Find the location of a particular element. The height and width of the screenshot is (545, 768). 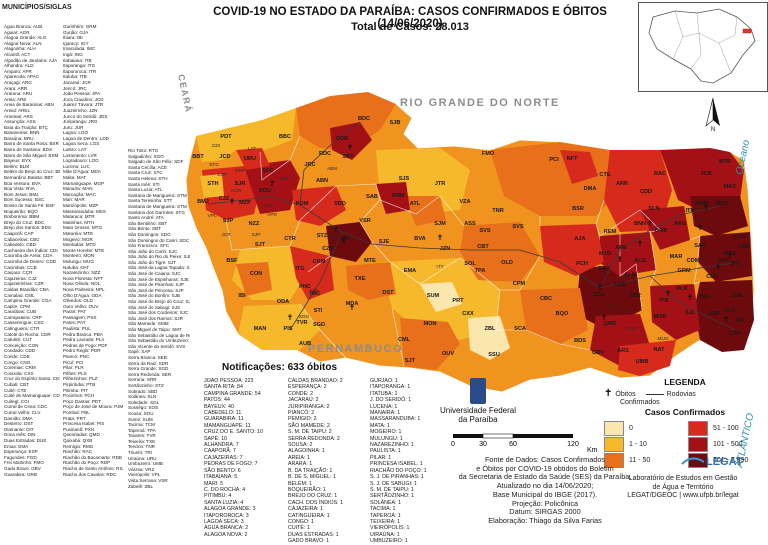

municipality-code-label: BDS is located at coordinates (580, 341).